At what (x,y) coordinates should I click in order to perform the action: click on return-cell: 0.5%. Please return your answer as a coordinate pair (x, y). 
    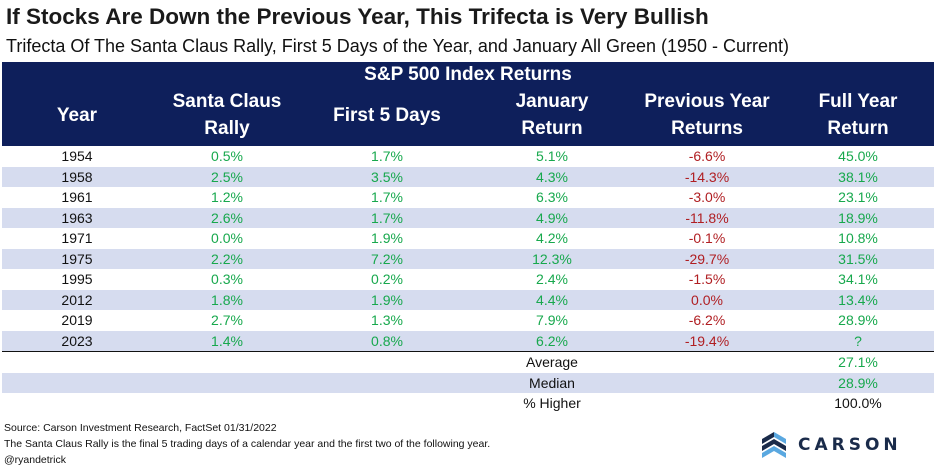
    Looking at the image, I should click on (227, 156).